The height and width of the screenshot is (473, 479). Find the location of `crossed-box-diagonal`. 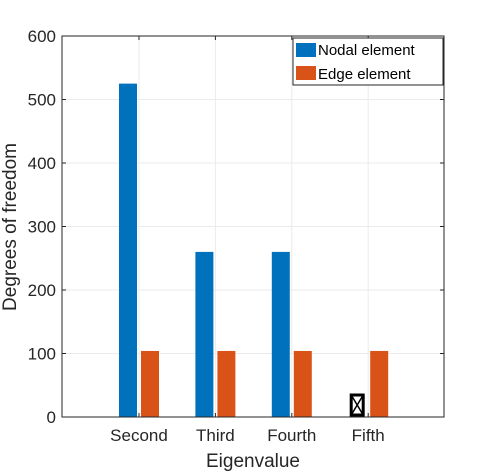

crossed-box-diagonal is located at coordinates (357, 405).